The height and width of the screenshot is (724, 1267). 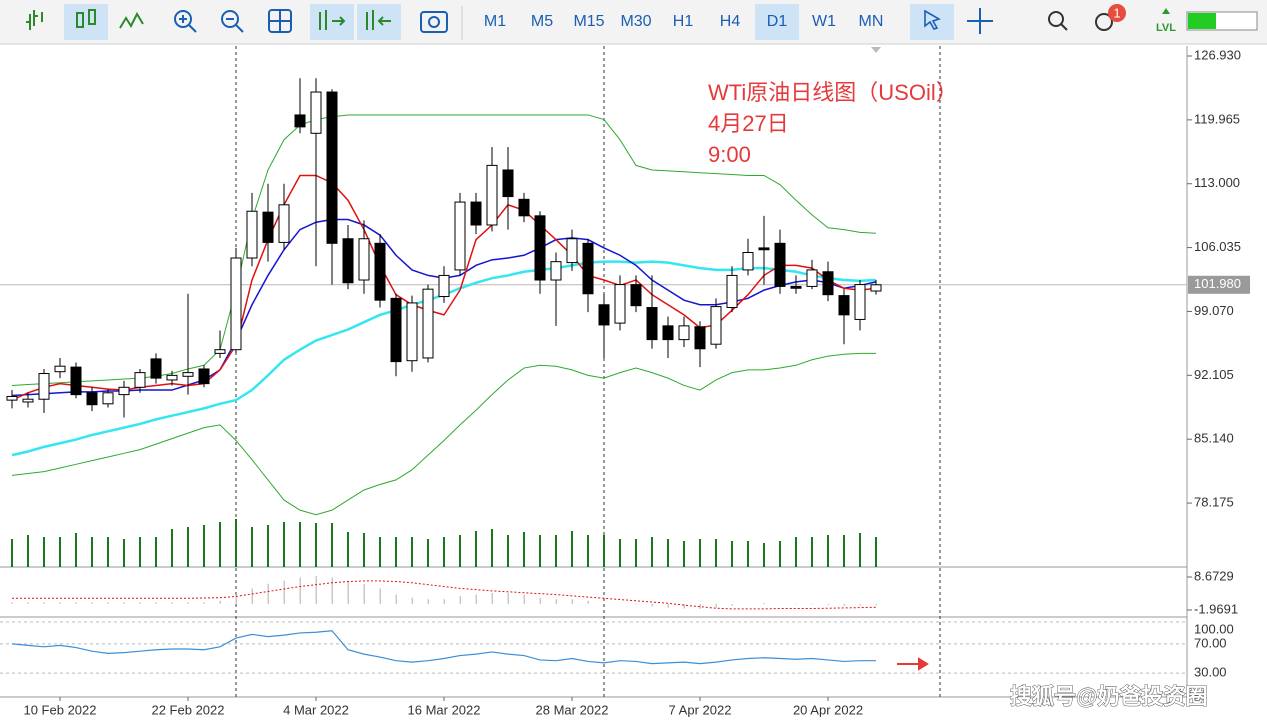 I want to click on search-icon, so click(x=1056, y=19).